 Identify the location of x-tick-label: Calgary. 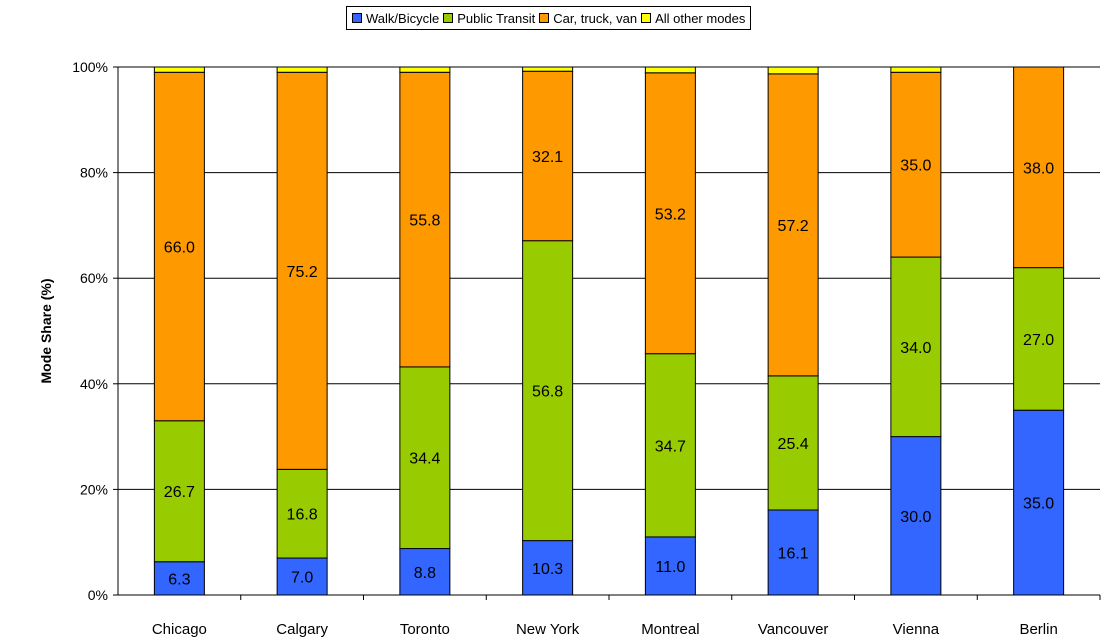
(302, 629).